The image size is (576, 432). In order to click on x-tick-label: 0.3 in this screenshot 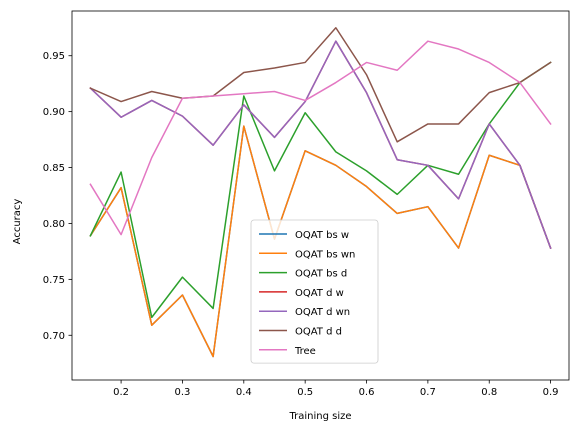, I will do `click(182, 392)`.